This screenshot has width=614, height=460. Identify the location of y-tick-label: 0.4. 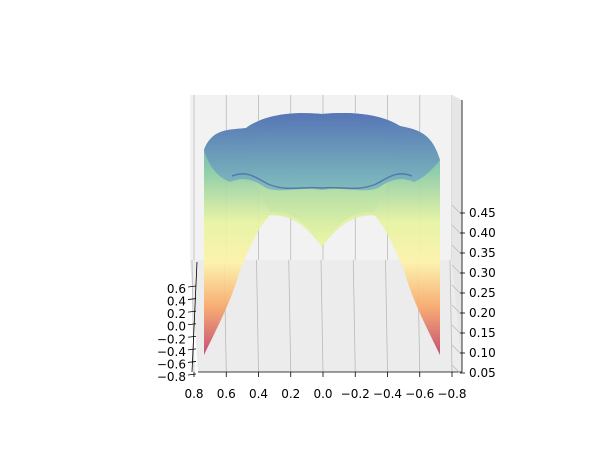
(176, 302).